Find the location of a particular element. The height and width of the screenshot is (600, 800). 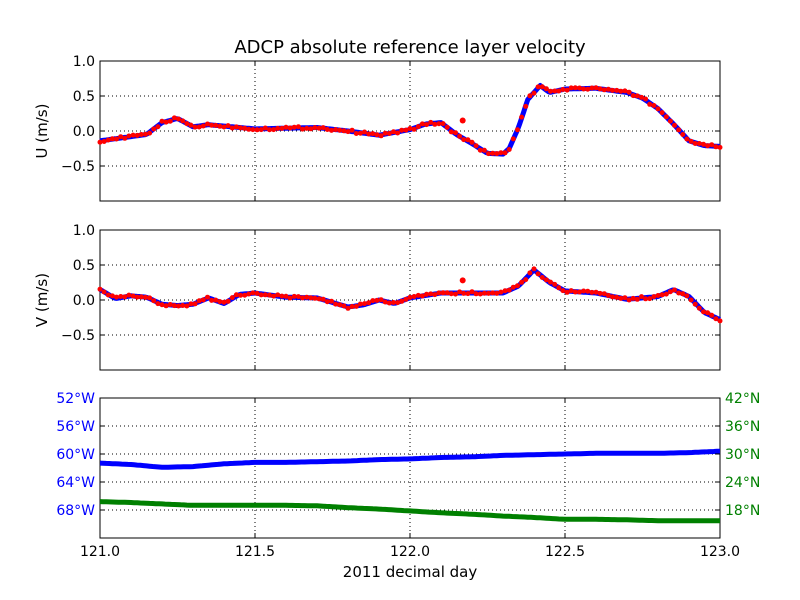

v-ylabel: V (m/s) is located at coordinates (42, 300).